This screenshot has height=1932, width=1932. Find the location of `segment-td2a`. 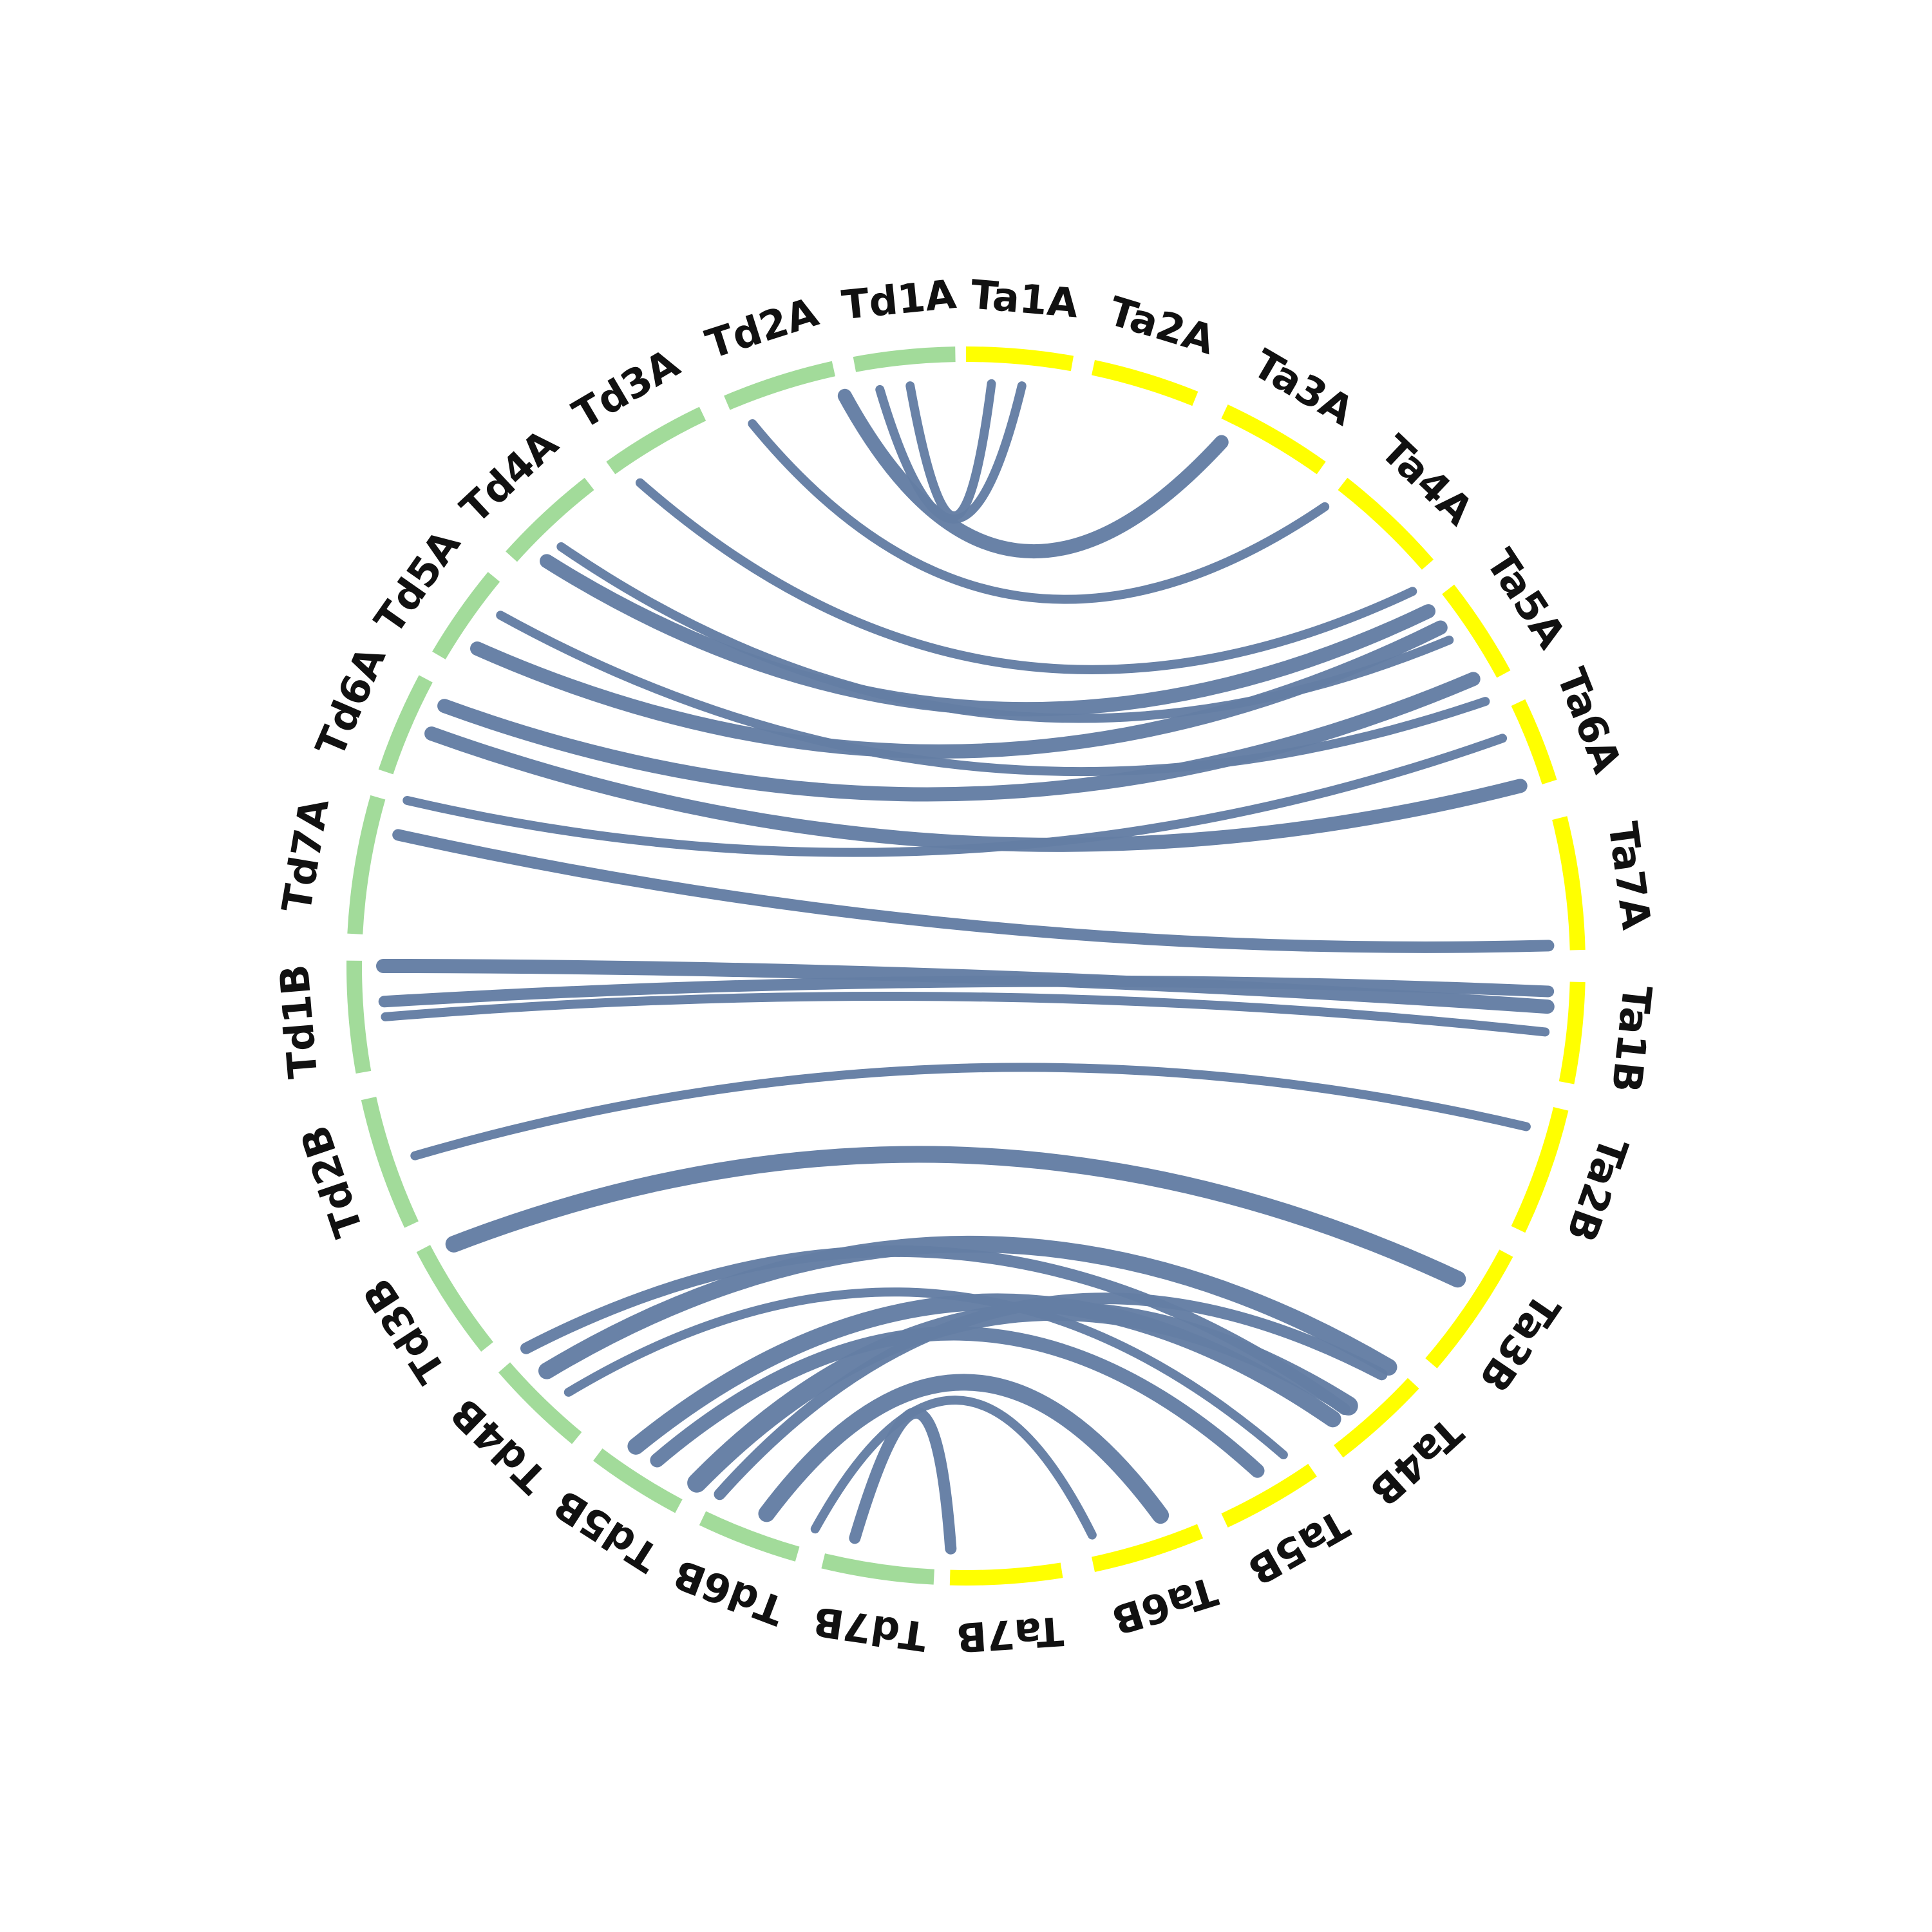

segment-td2a is located at coordinates (780, 385).